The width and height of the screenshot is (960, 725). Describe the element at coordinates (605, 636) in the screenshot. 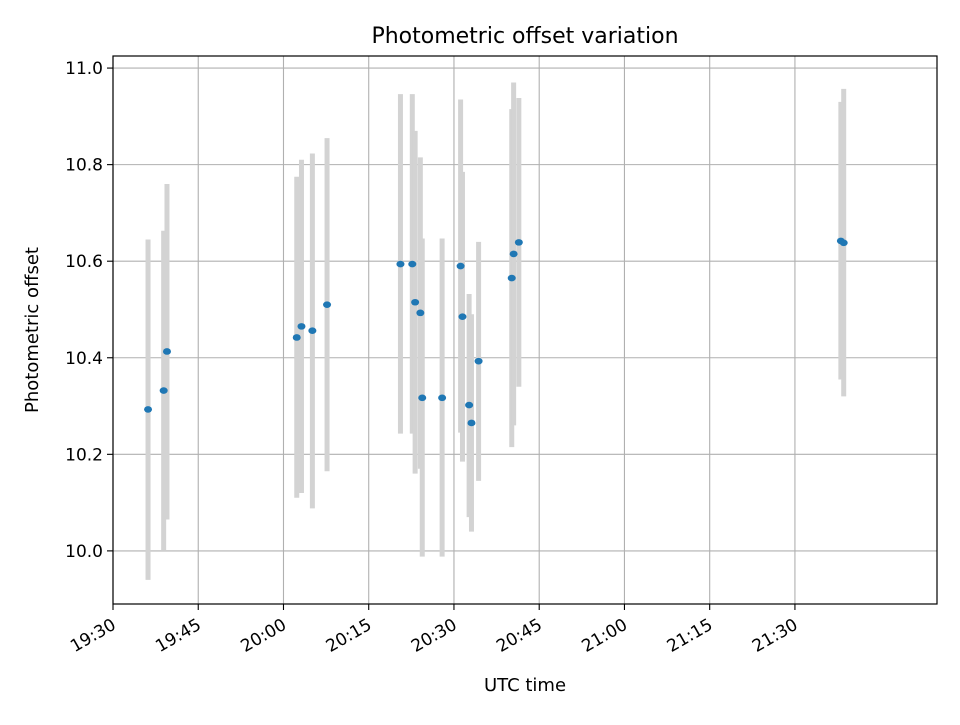

I see `x-tick-label: 21:00` at that location.